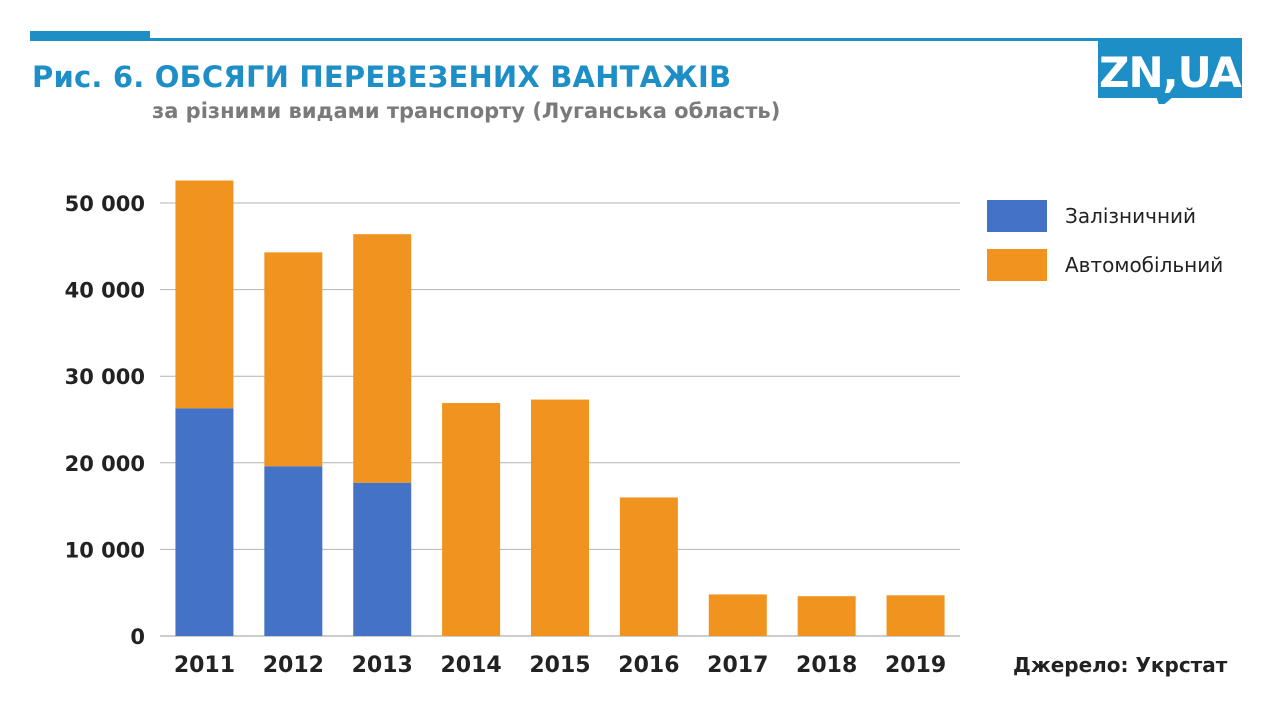 The image size is (1280, 723). Describe the element at coordinates (1144, 265) in the screenshot. I see `legend-label-road: Автомобільний` at that location.